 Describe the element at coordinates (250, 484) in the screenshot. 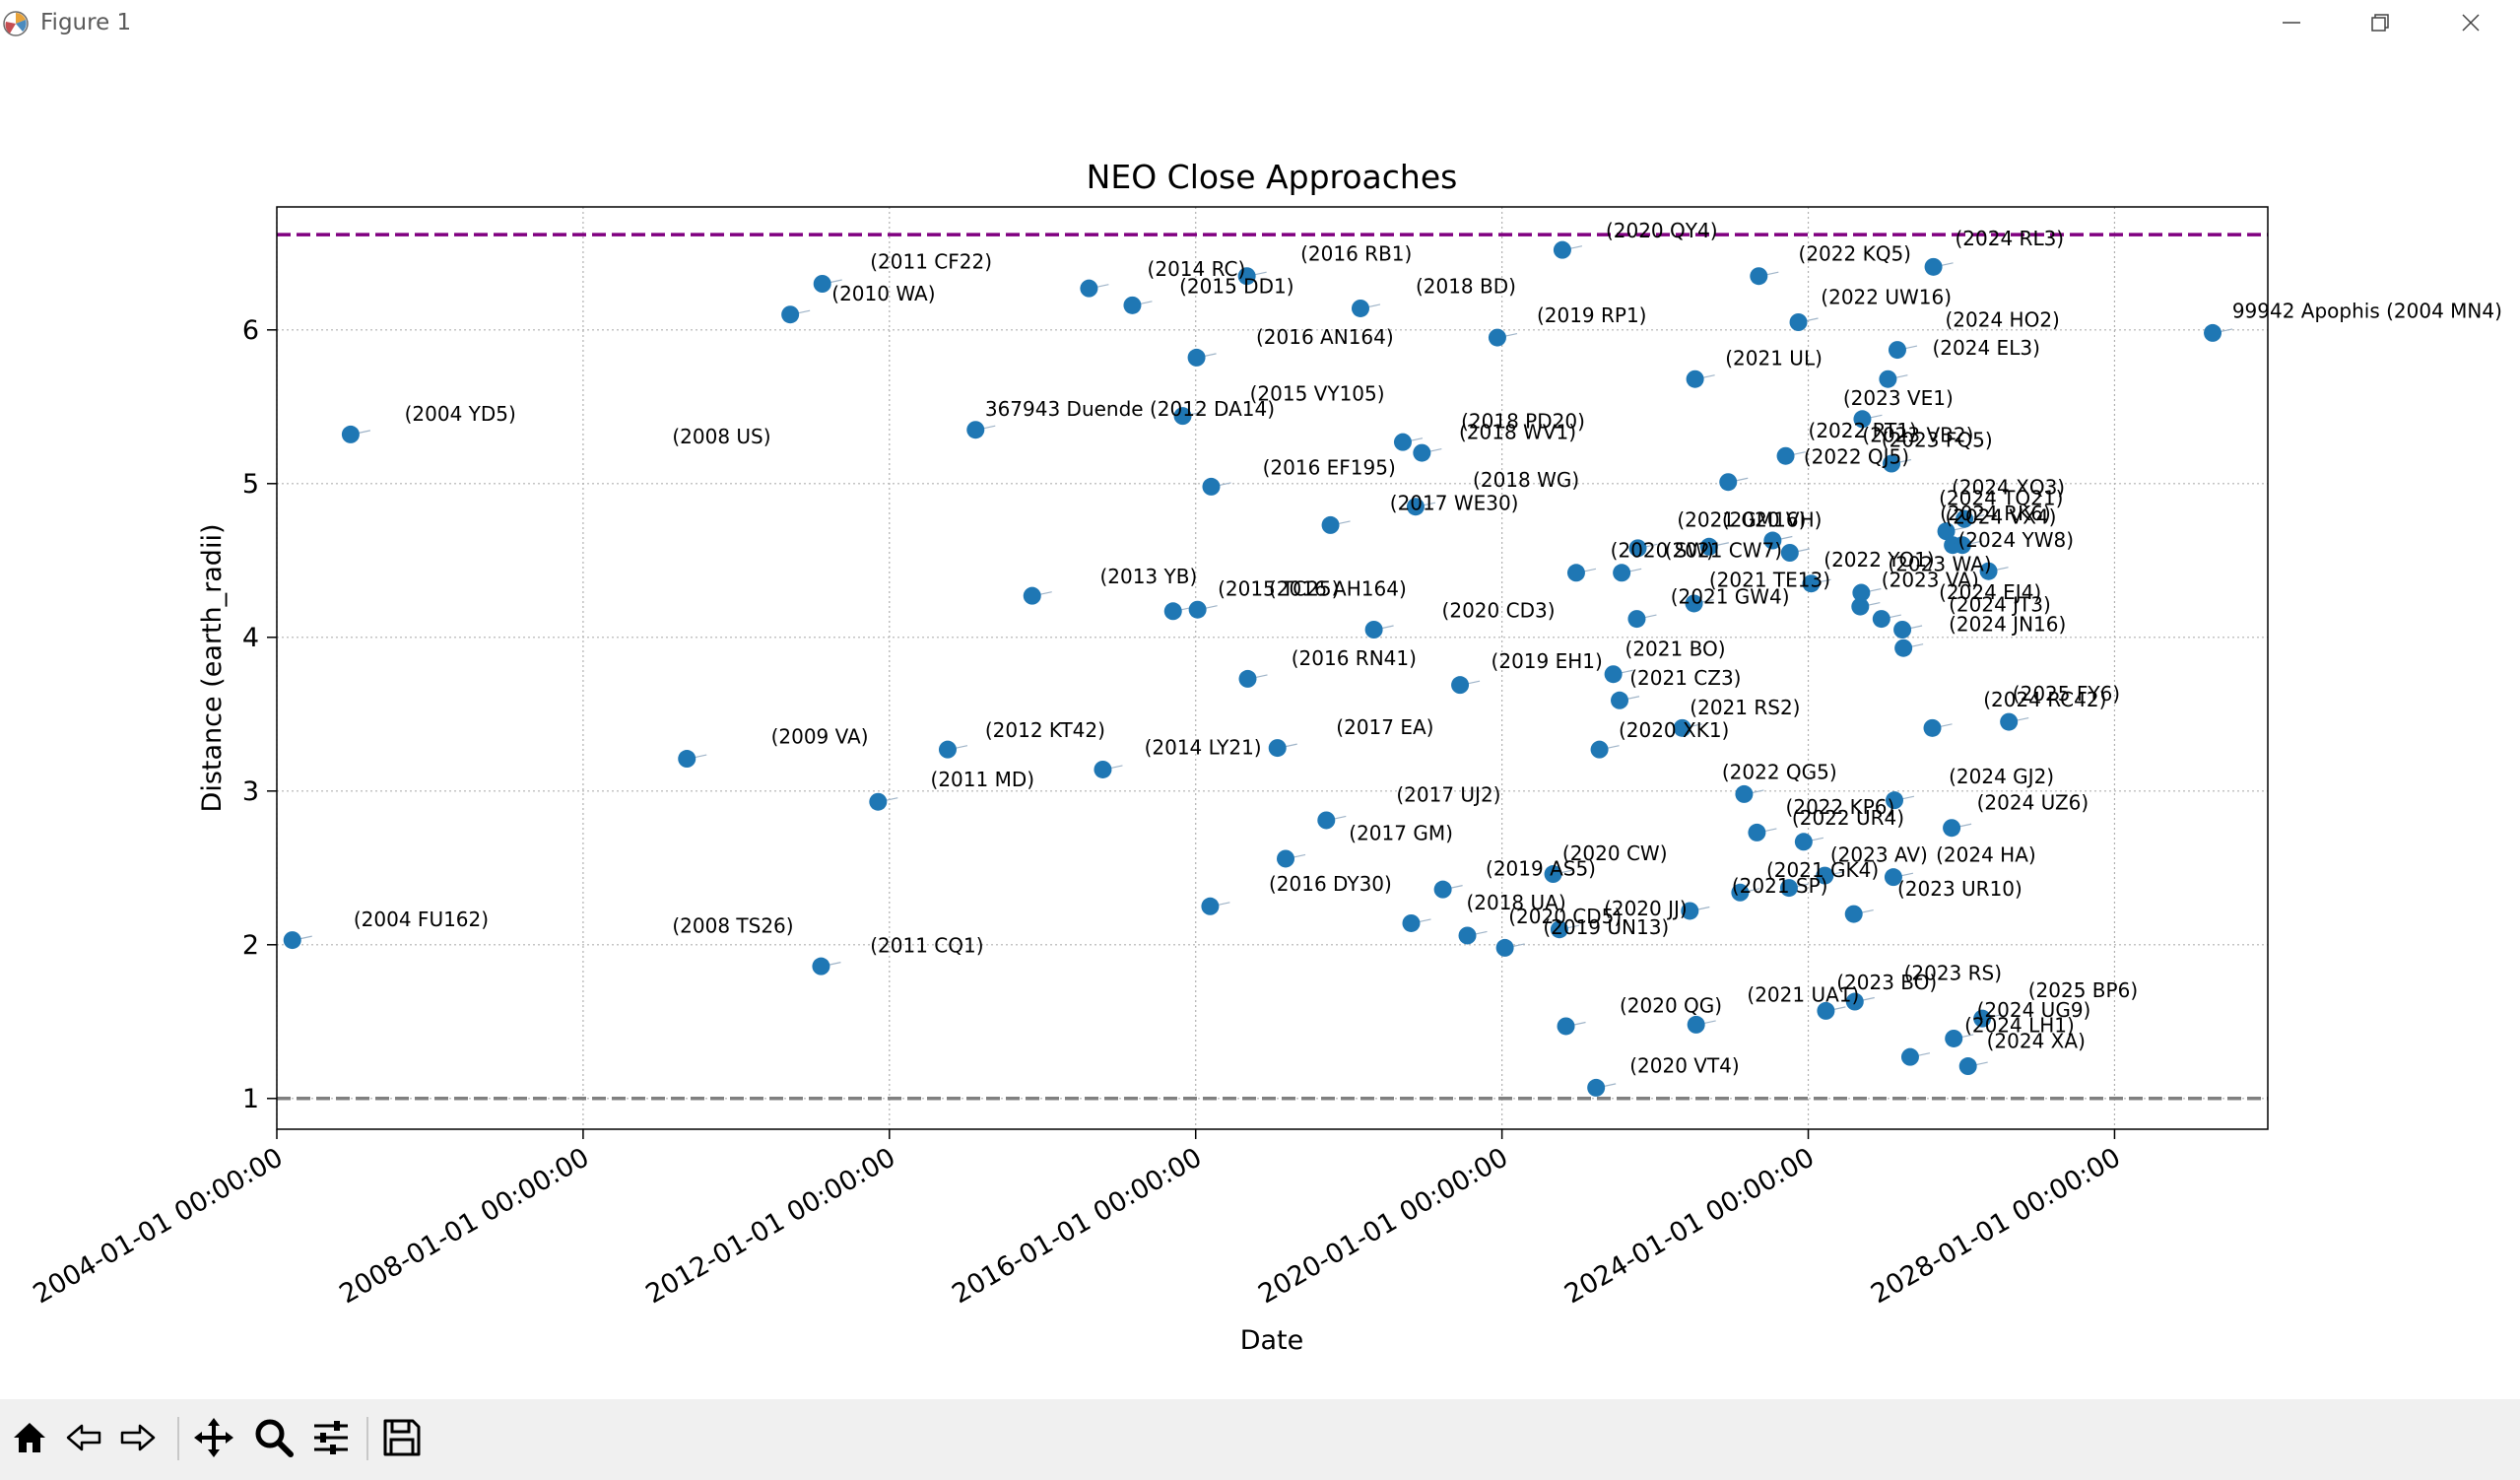

I see `y-tick-label: 5` at that location.